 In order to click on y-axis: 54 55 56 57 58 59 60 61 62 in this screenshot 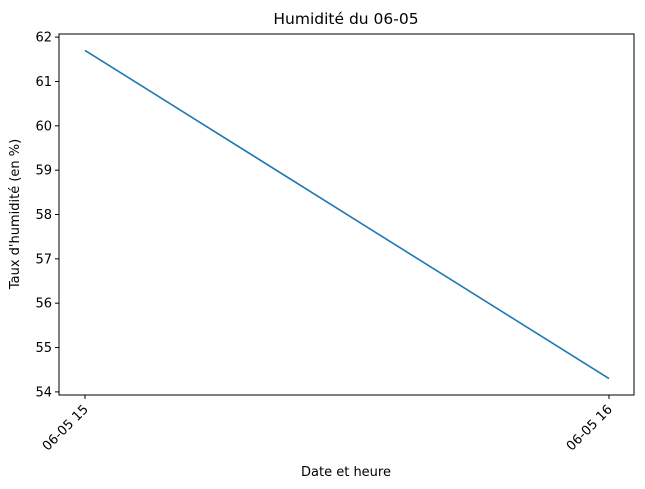, I will do `click(47, 215)`.